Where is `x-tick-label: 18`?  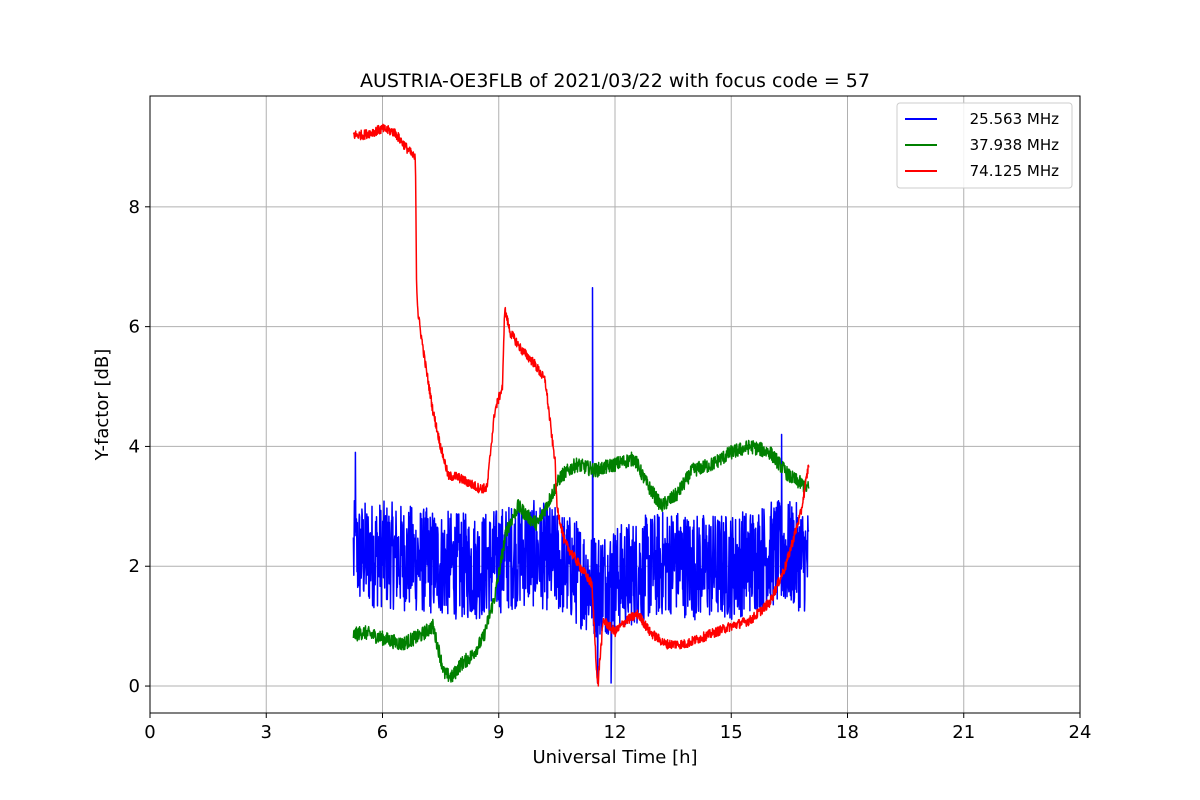 x-tick-label: 18 is located at coordinates (847, 732).